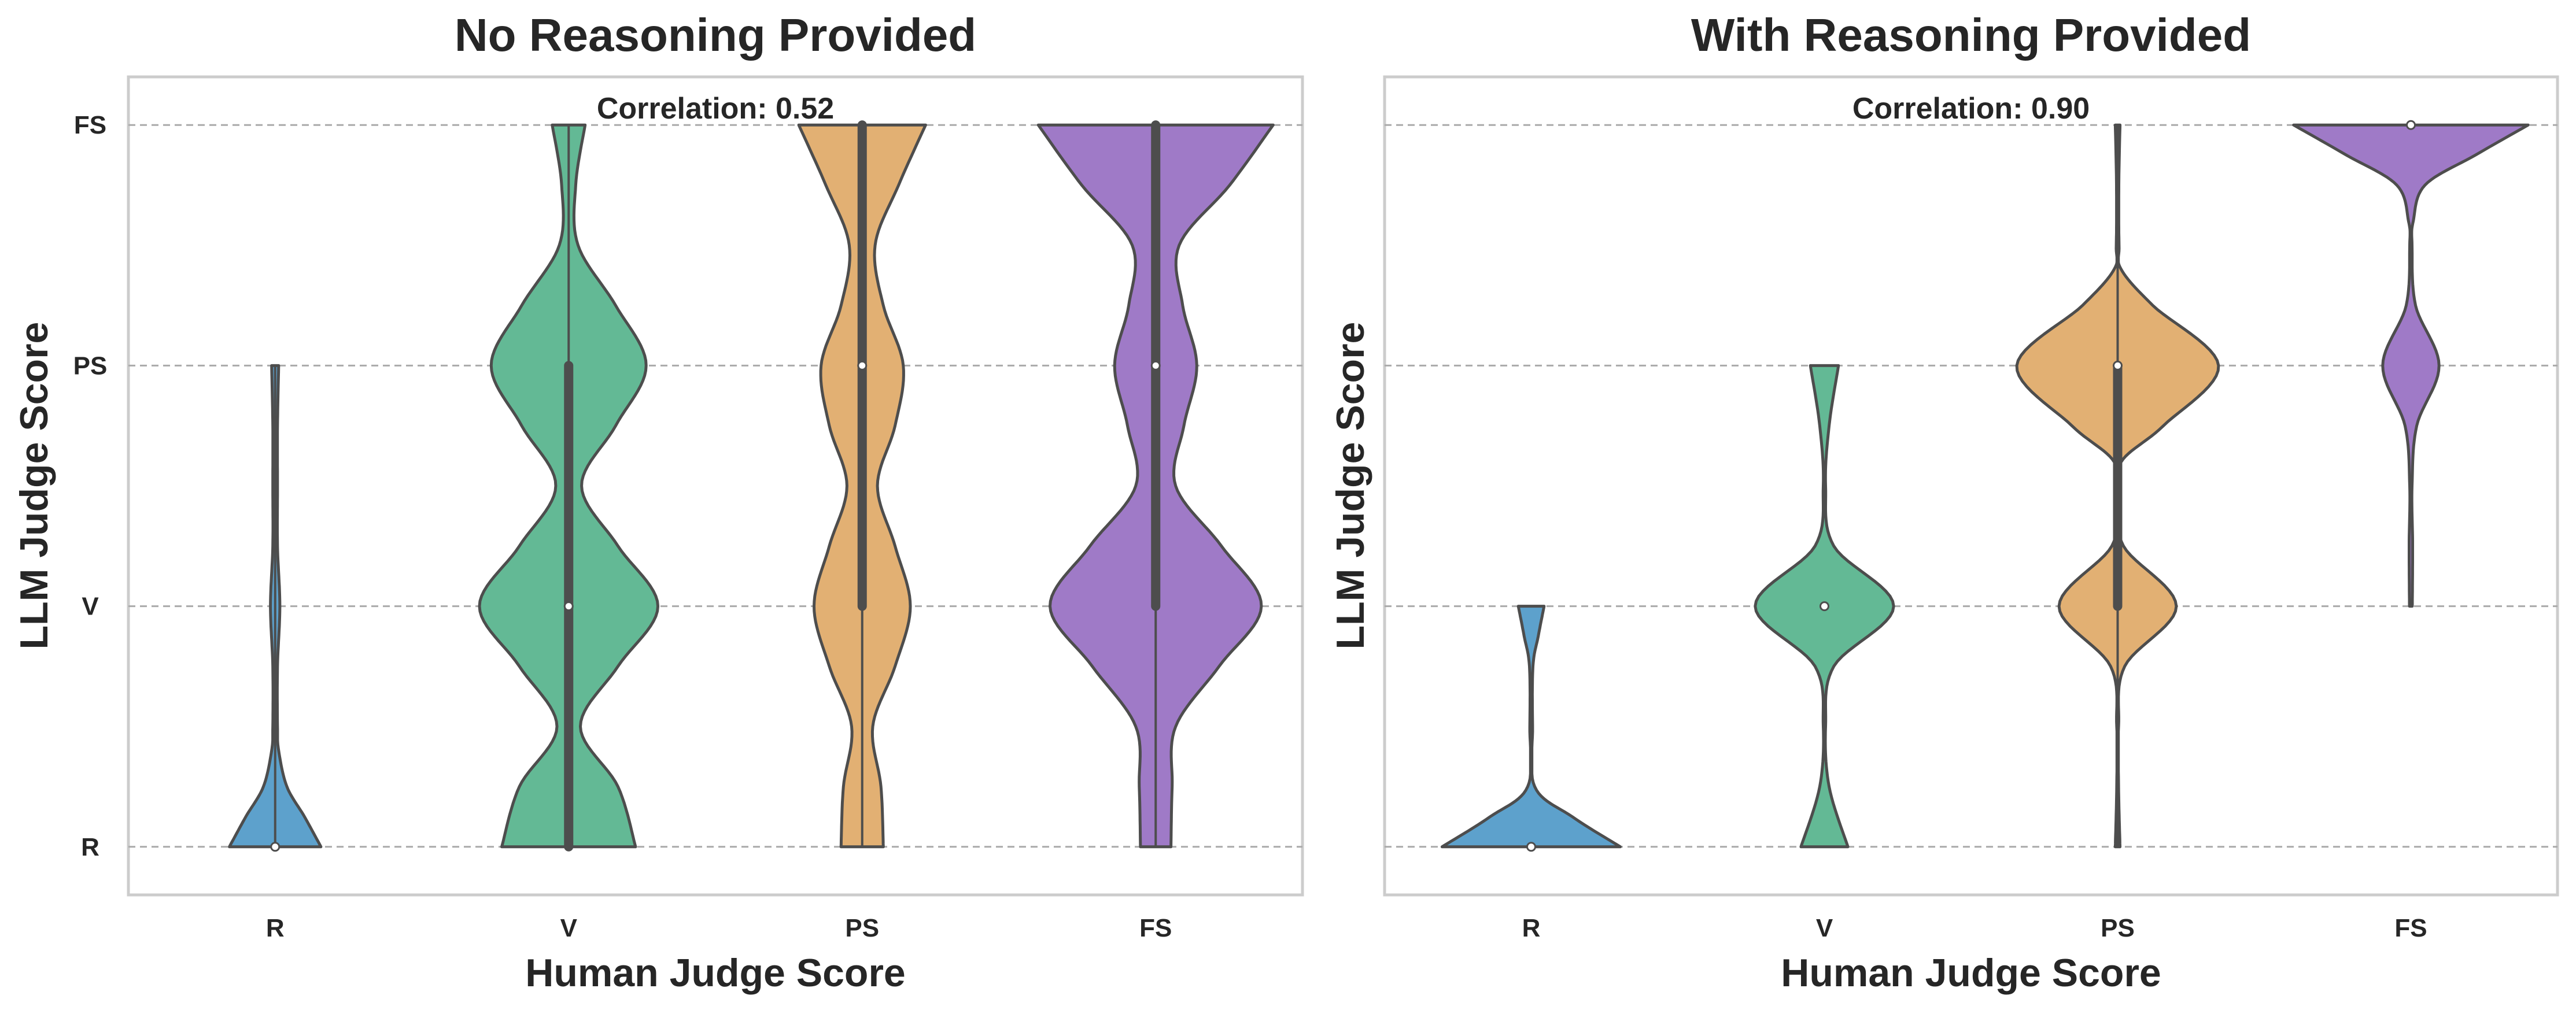  I want to click on y-tick-label: R, so click(90, 847).